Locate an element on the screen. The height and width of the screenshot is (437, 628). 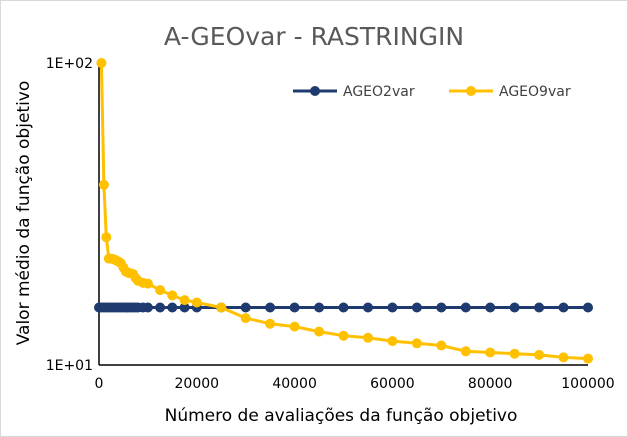
legend-label: AGEO9var is located at coordinates (535, 92).